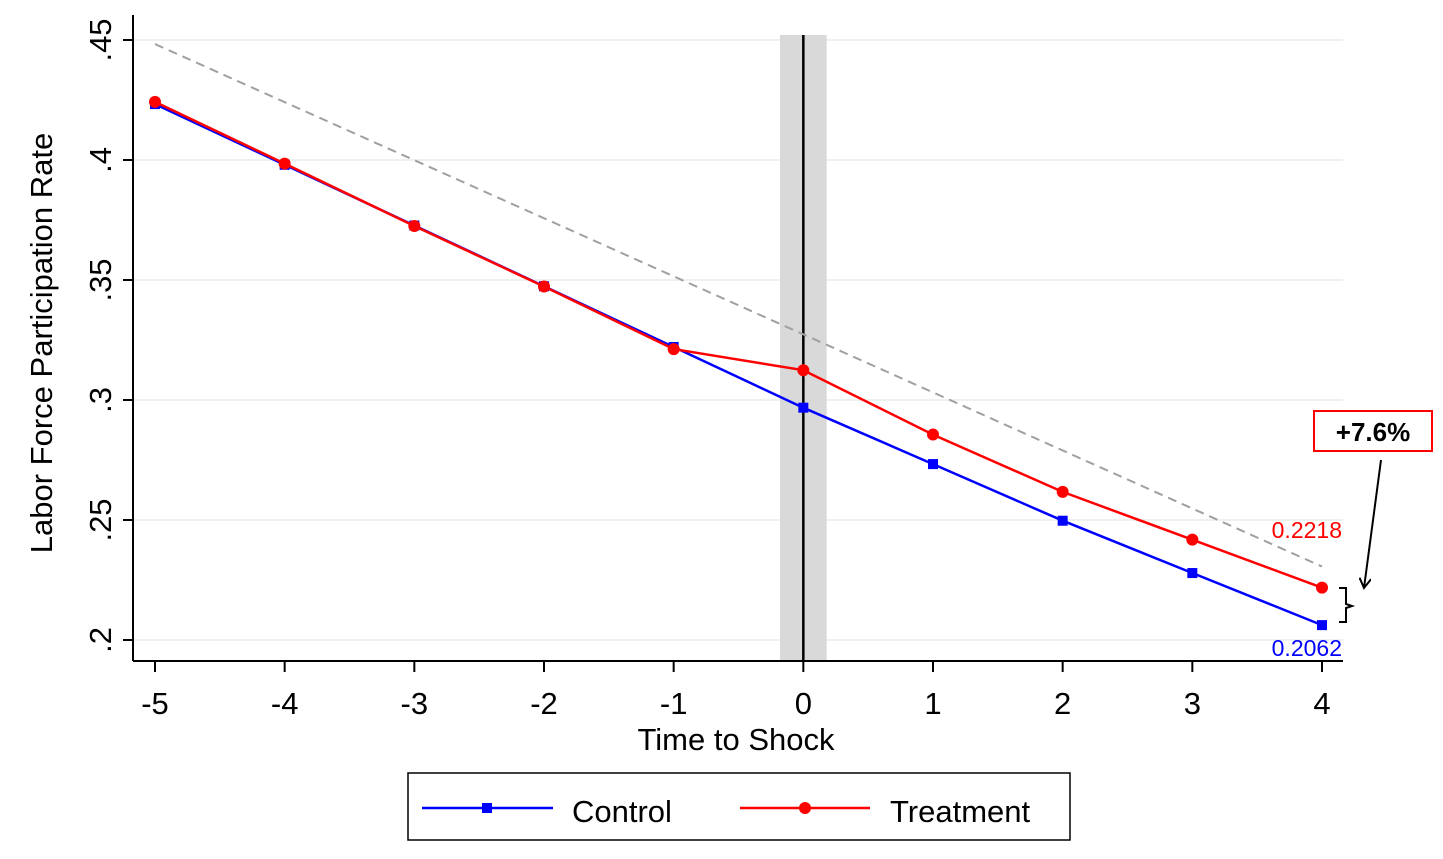 This screenshot has width=1443, height=859. What do you see at coordinates (41, 343) in the screenshot?
I see `y-axis-title: Labor Force Participation Rate` at bounding box center [41, 343].